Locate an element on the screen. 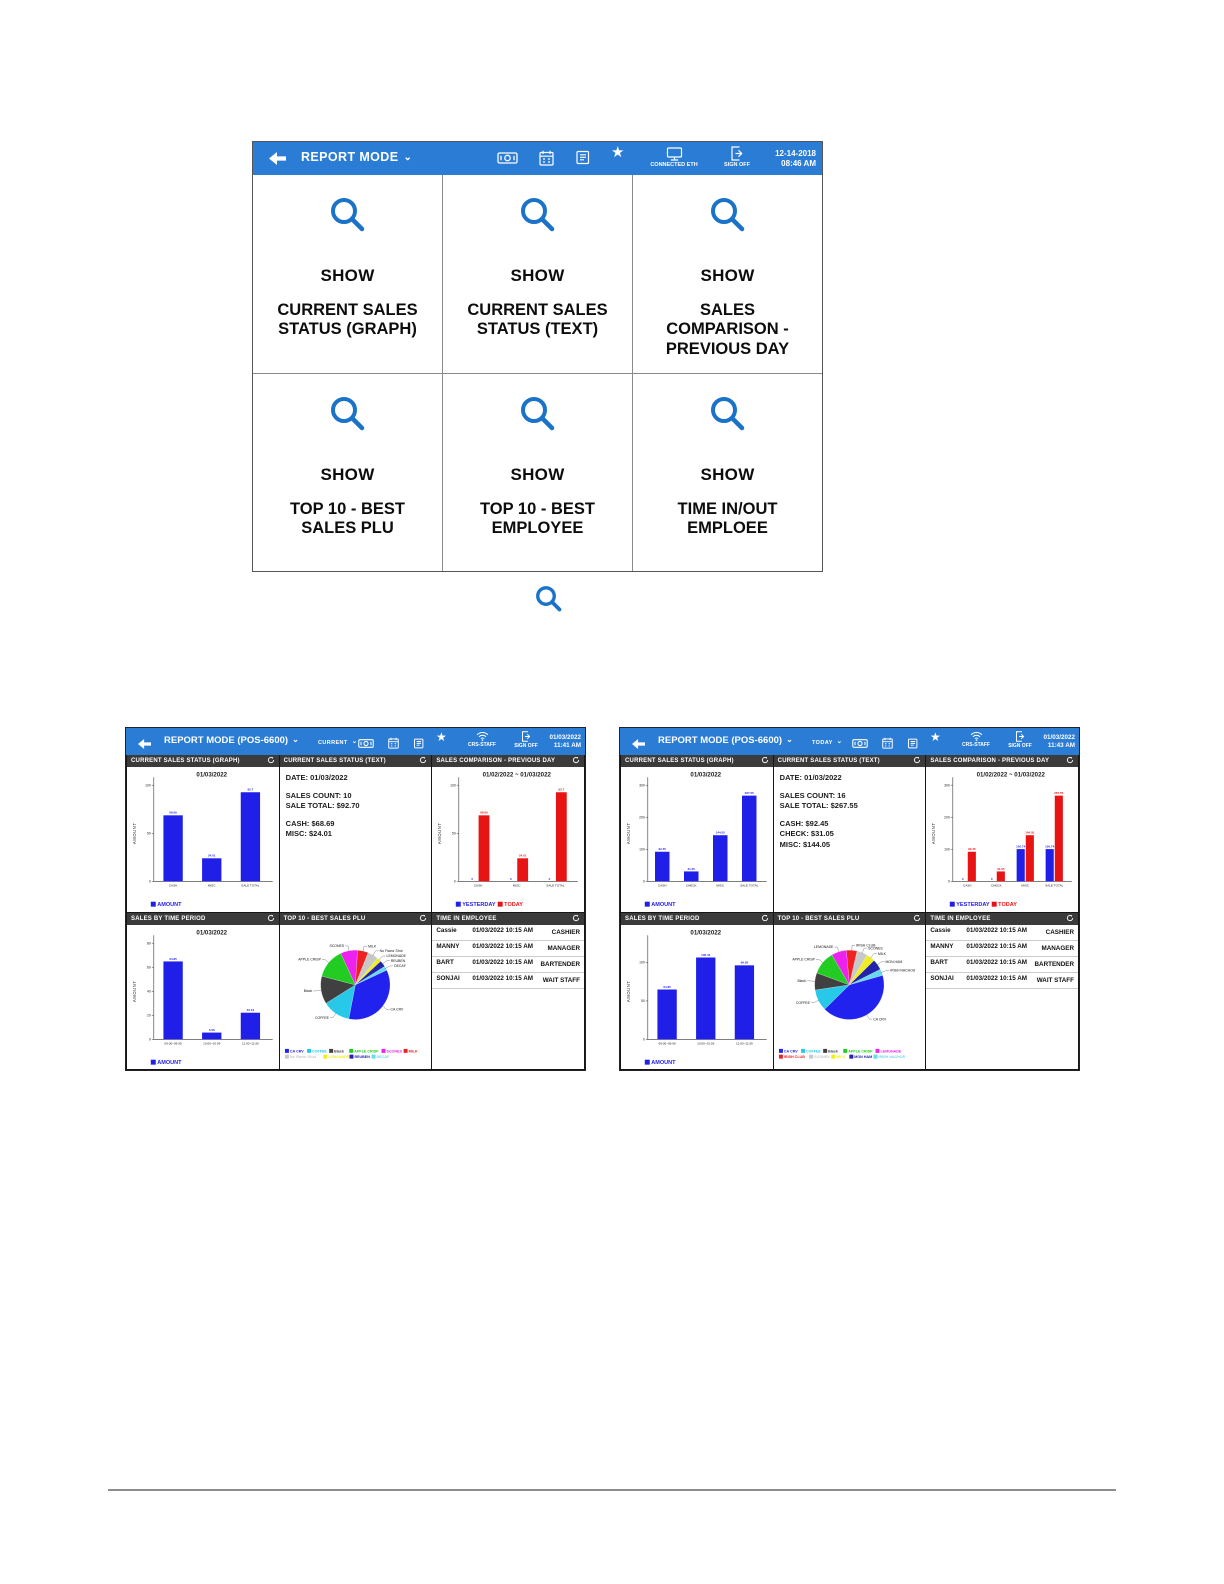  connection-status: CONNECTED ETH is located at coordinates (674, 157).